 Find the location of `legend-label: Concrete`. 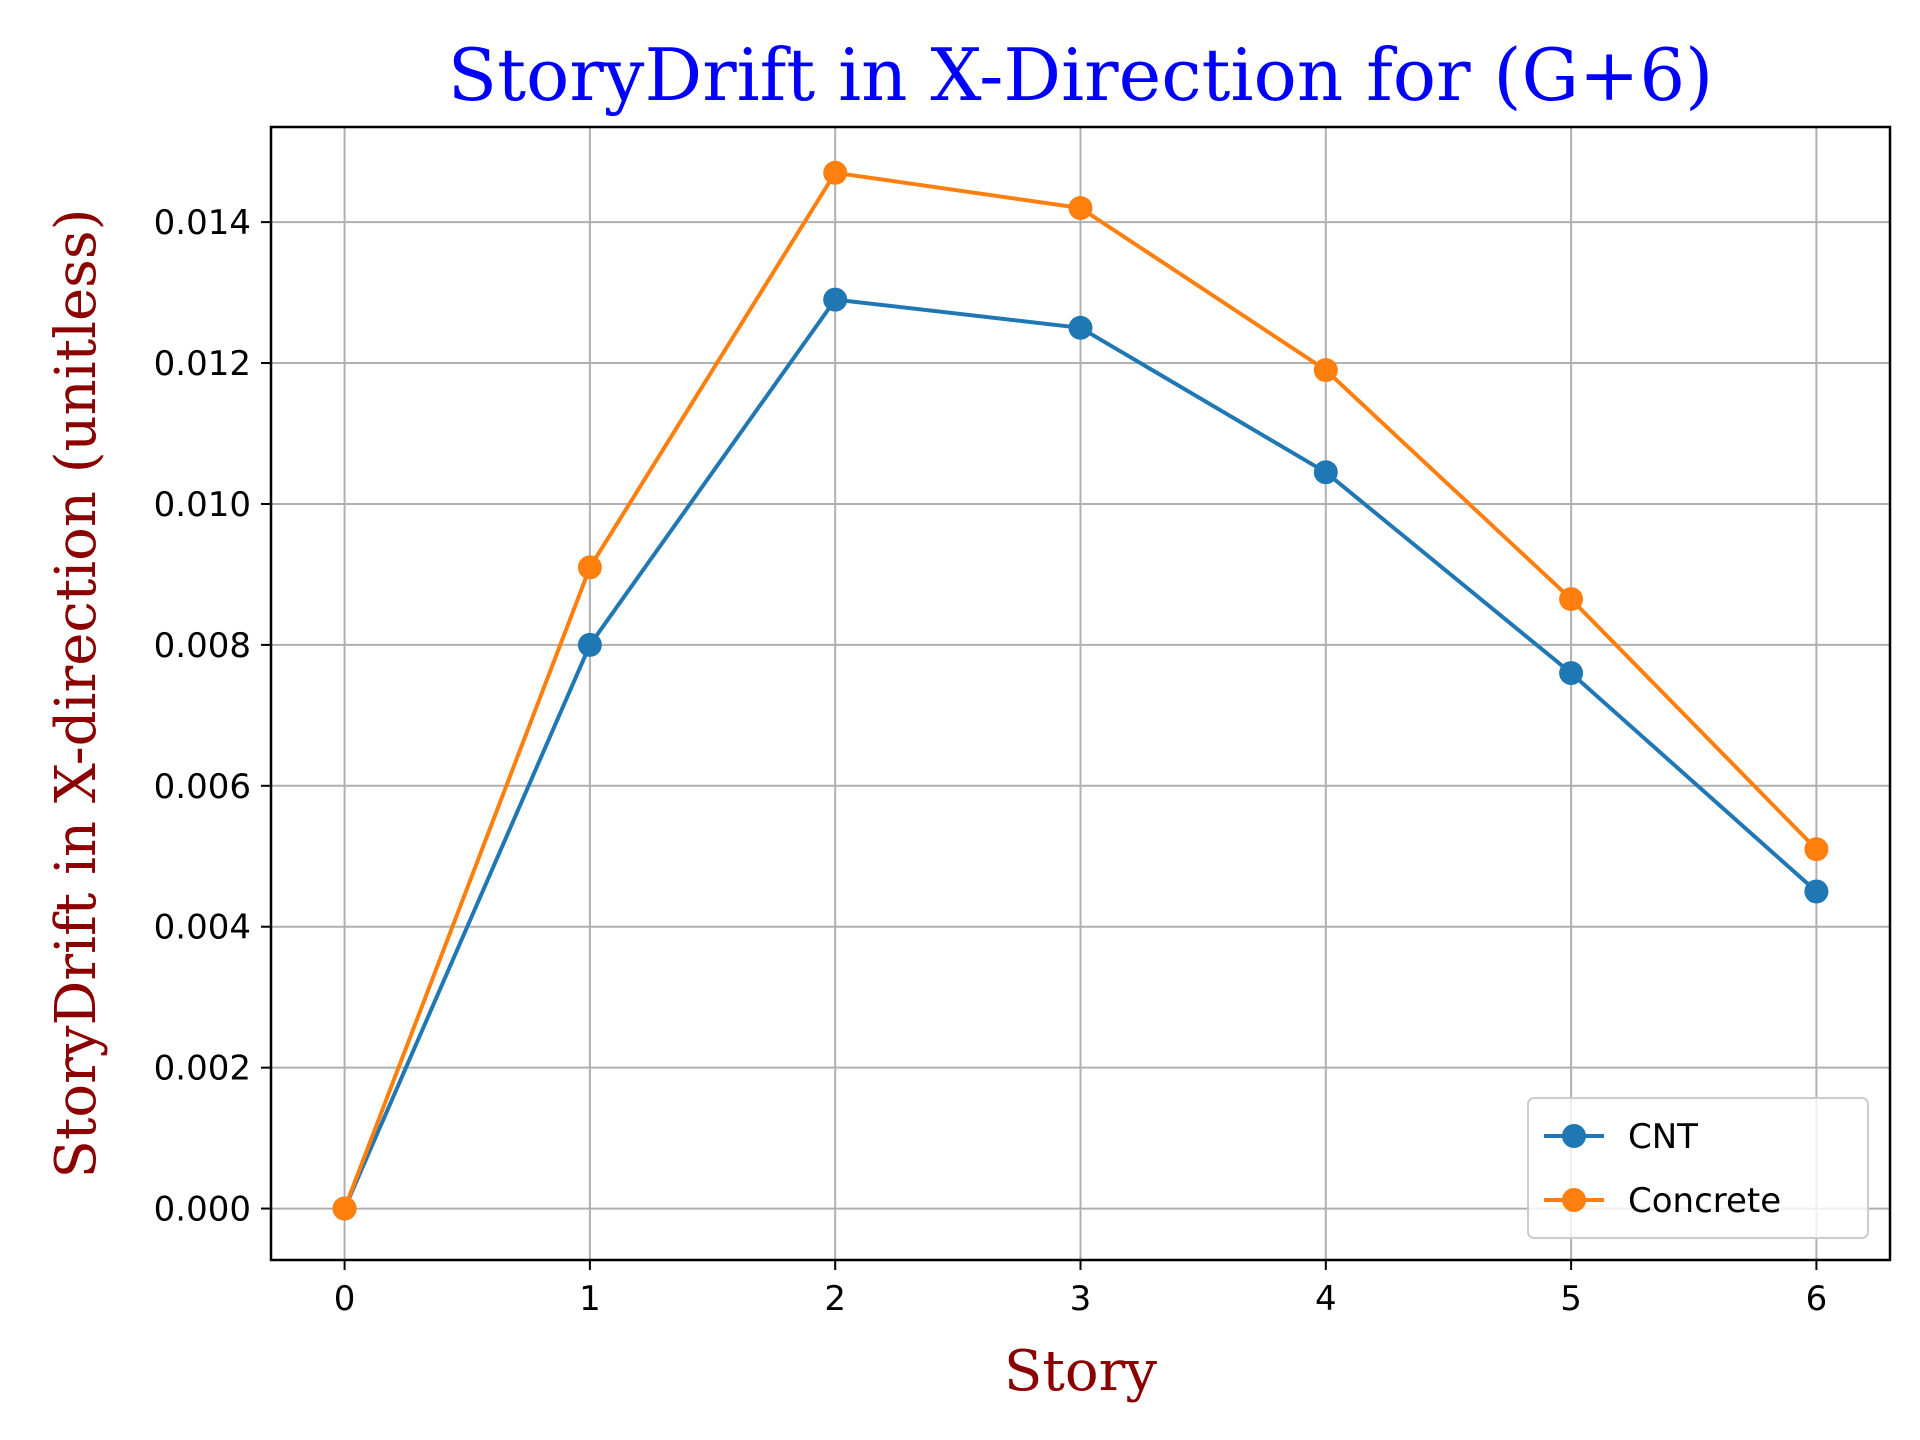

legend-label: Concrete is located at coordinates (1704, 1201).